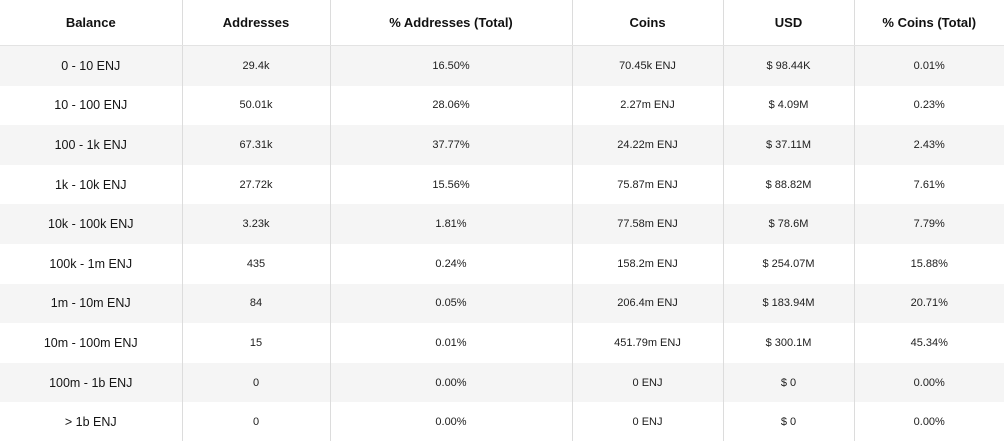 The height and width of the screenshot is (441, 1004). I want to click on cell-percent-coins: 0.01%, so click(928, 65).